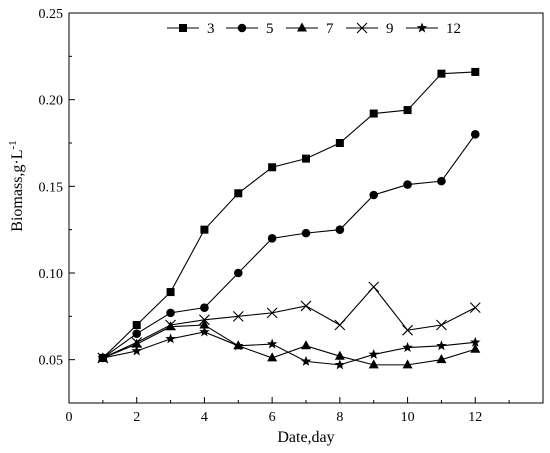  Describe the element at coordinates (51, 361) in the screenshot. I see `y-tick-label: 0.05` at that location.